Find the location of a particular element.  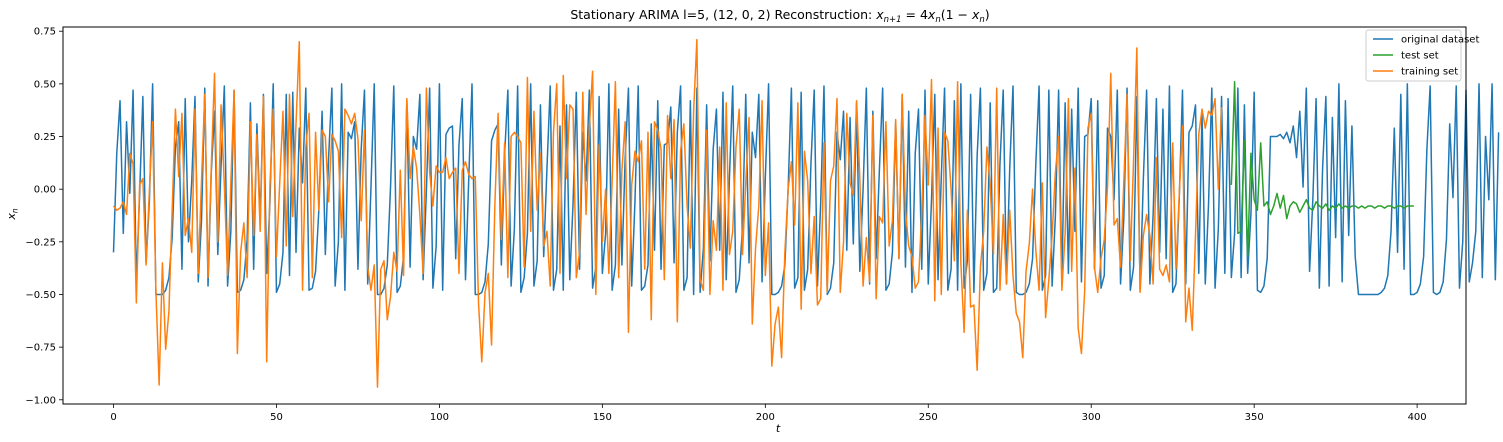

y-tick-label: 0.00 is located at coordinates (45, 190).